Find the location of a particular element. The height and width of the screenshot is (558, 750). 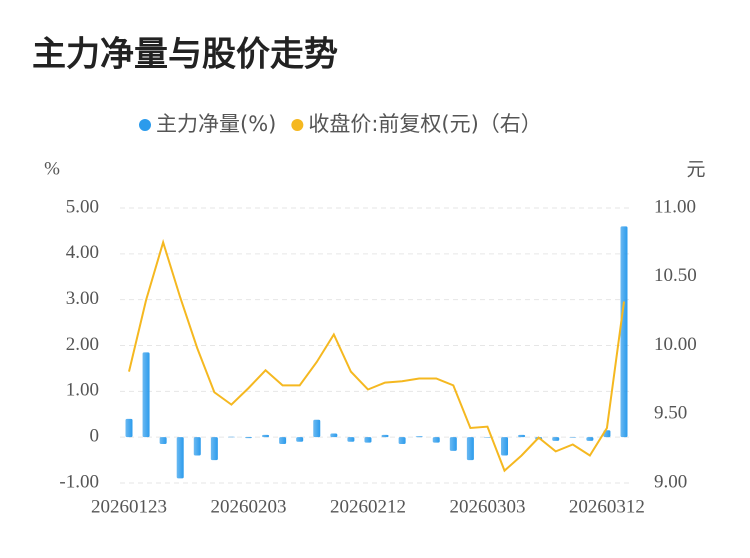

y2-tick-label: 9.50 is located at coordinates (670, 413).